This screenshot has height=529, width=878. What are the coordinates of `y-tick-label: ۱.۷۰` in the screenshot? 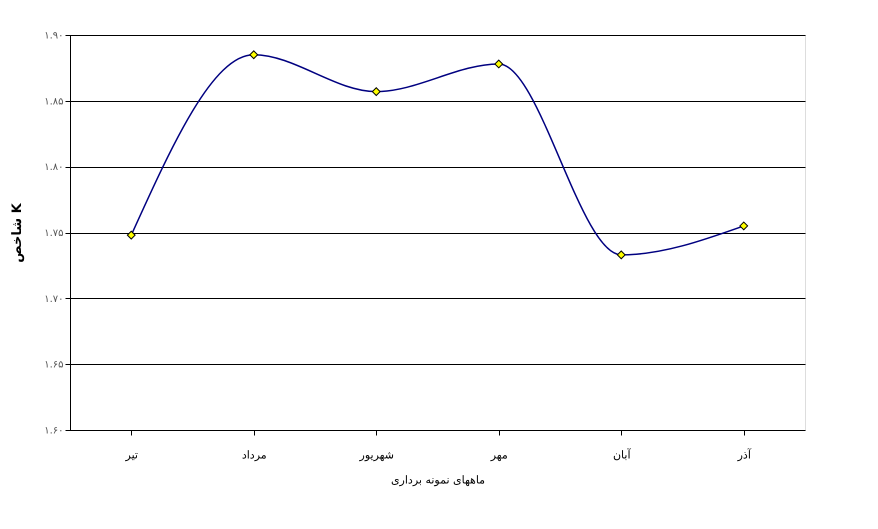 It's located at (54, 299).